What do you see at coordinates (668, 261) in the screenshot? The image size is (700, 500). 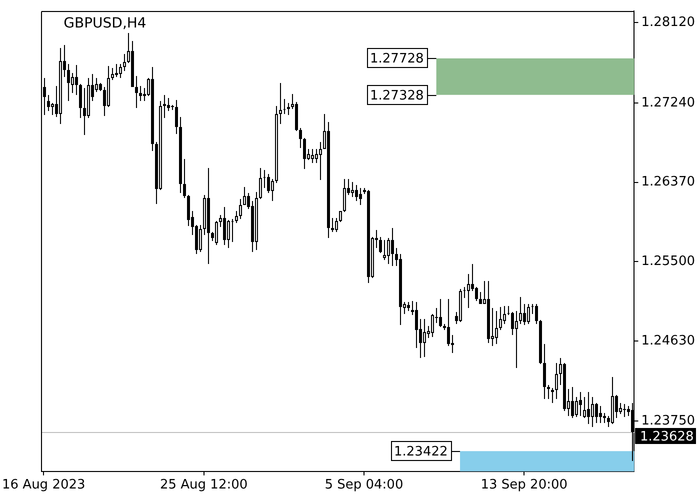 I see `y-tick-label: 1.25500` at bounding box center [668, 261].